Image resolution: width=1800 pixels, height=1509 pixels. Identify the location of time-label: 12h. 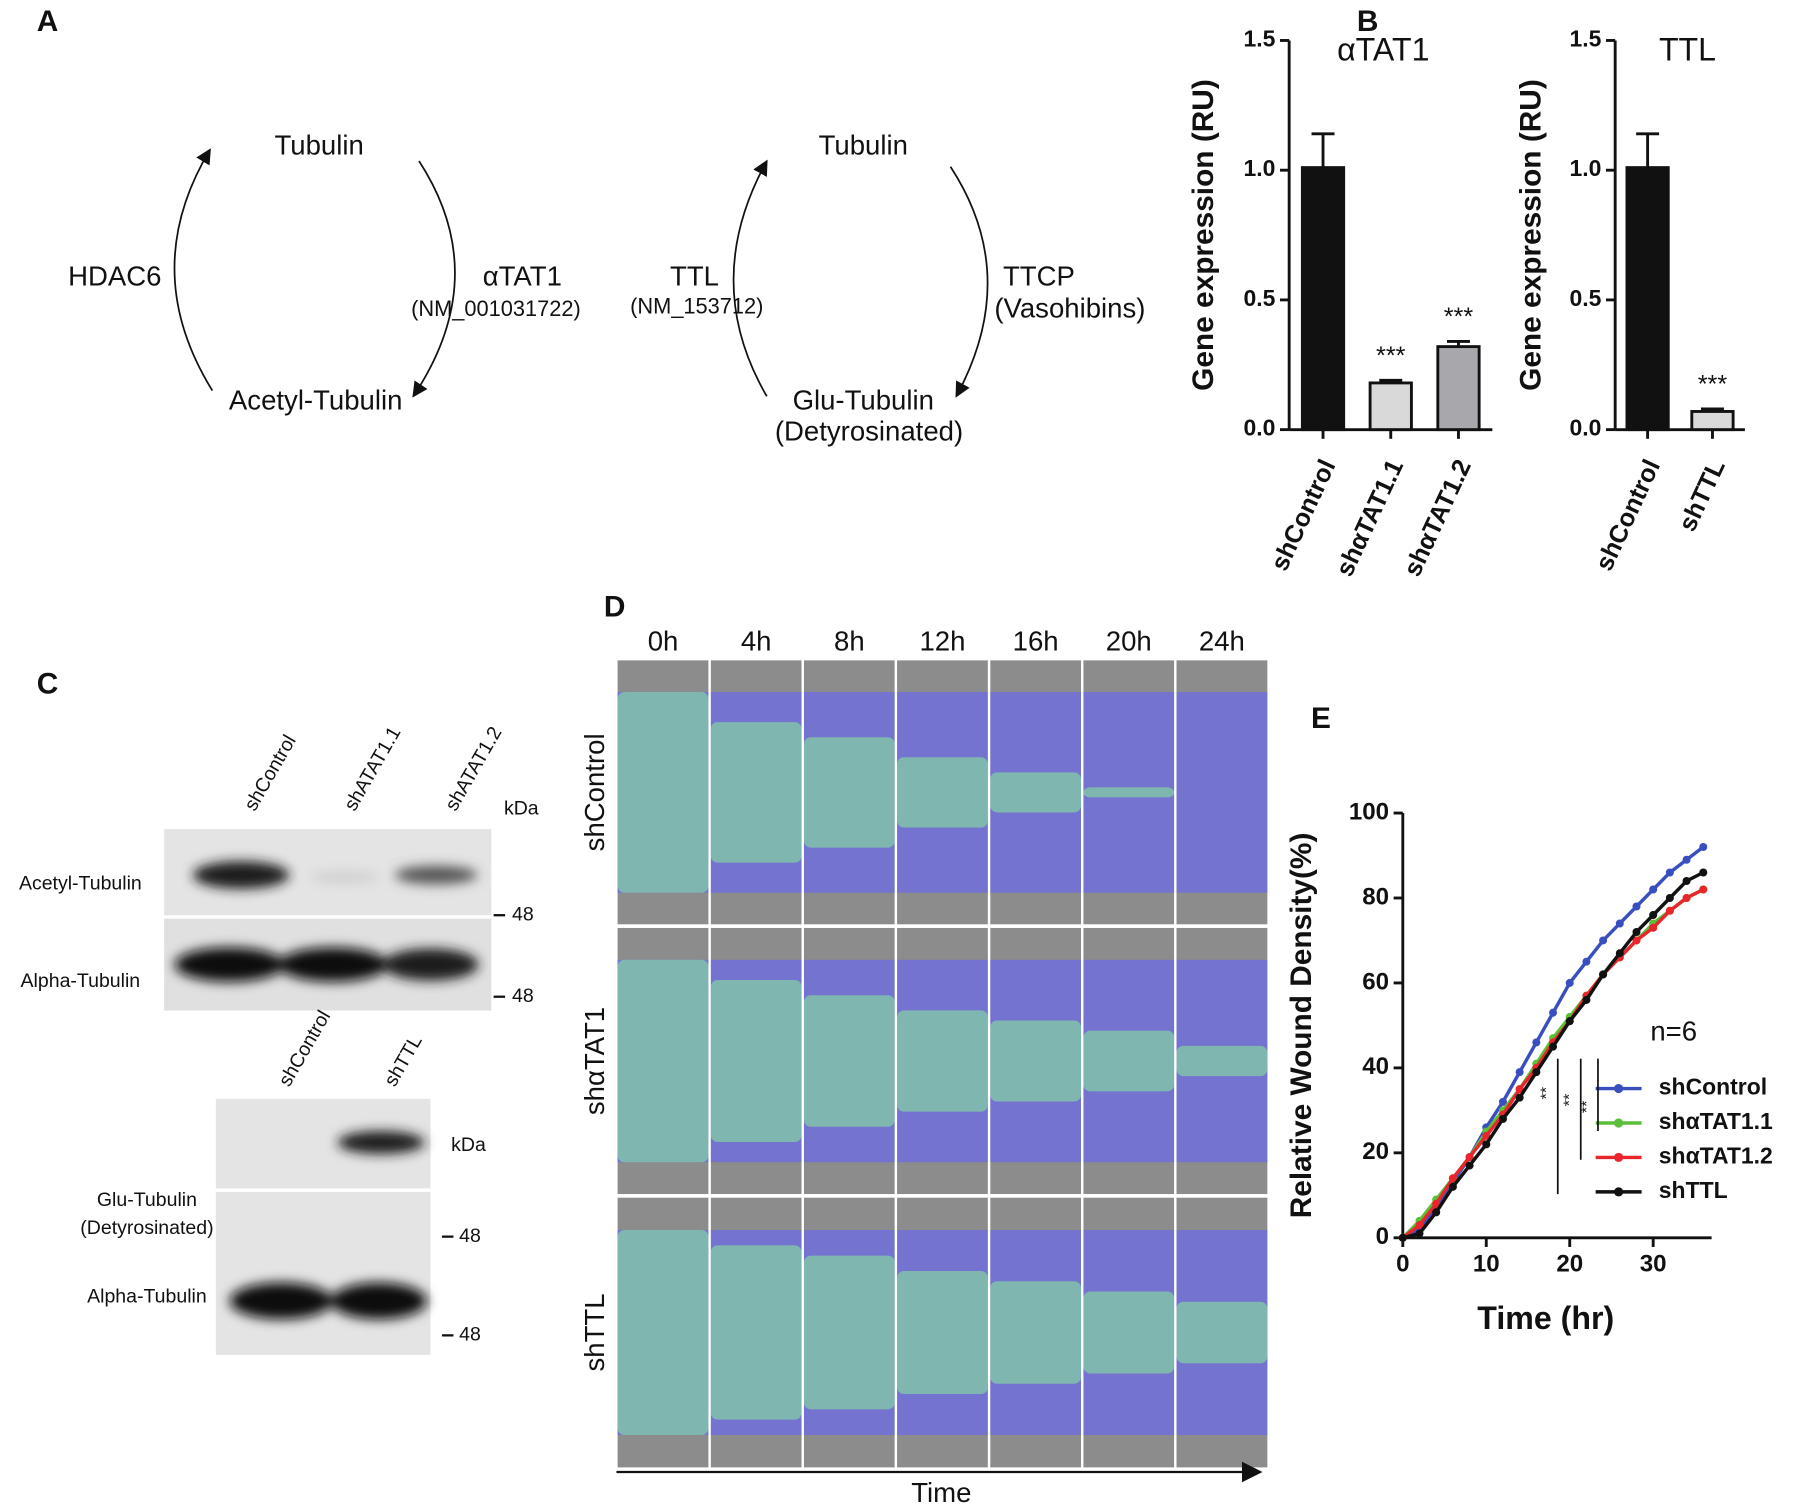
(942, 640).